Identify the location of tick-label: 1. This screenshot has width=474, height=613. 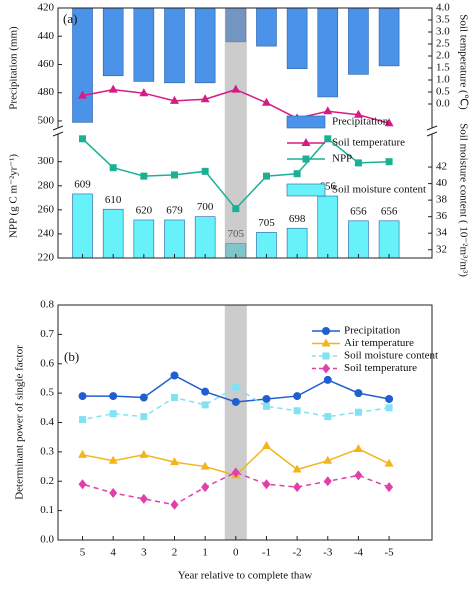
(205, 553).